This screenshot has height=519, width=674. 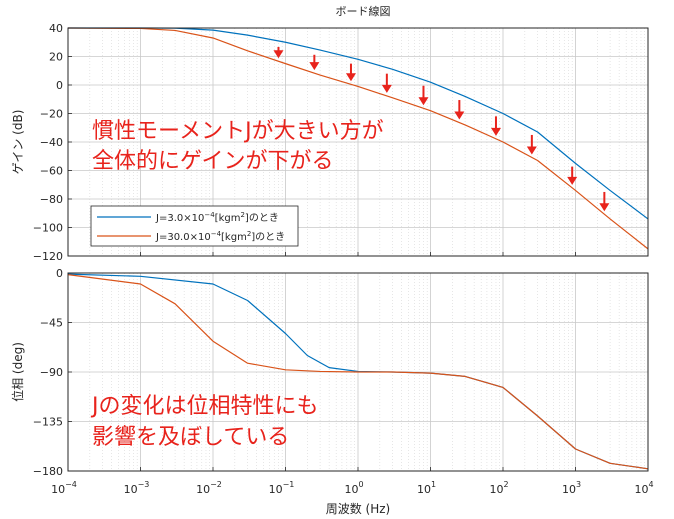 What do you see at coordinates (56, 57) in the screenshot?
I see `y-tick-label: 20` at bounding box center [56, 57].